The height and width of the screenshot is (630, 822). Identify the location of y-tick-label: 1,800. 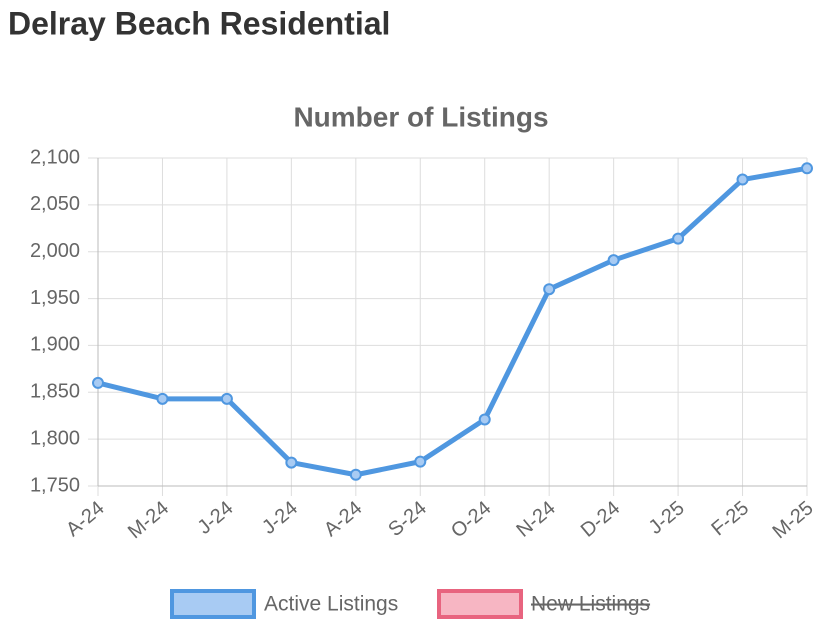
(55, 438).